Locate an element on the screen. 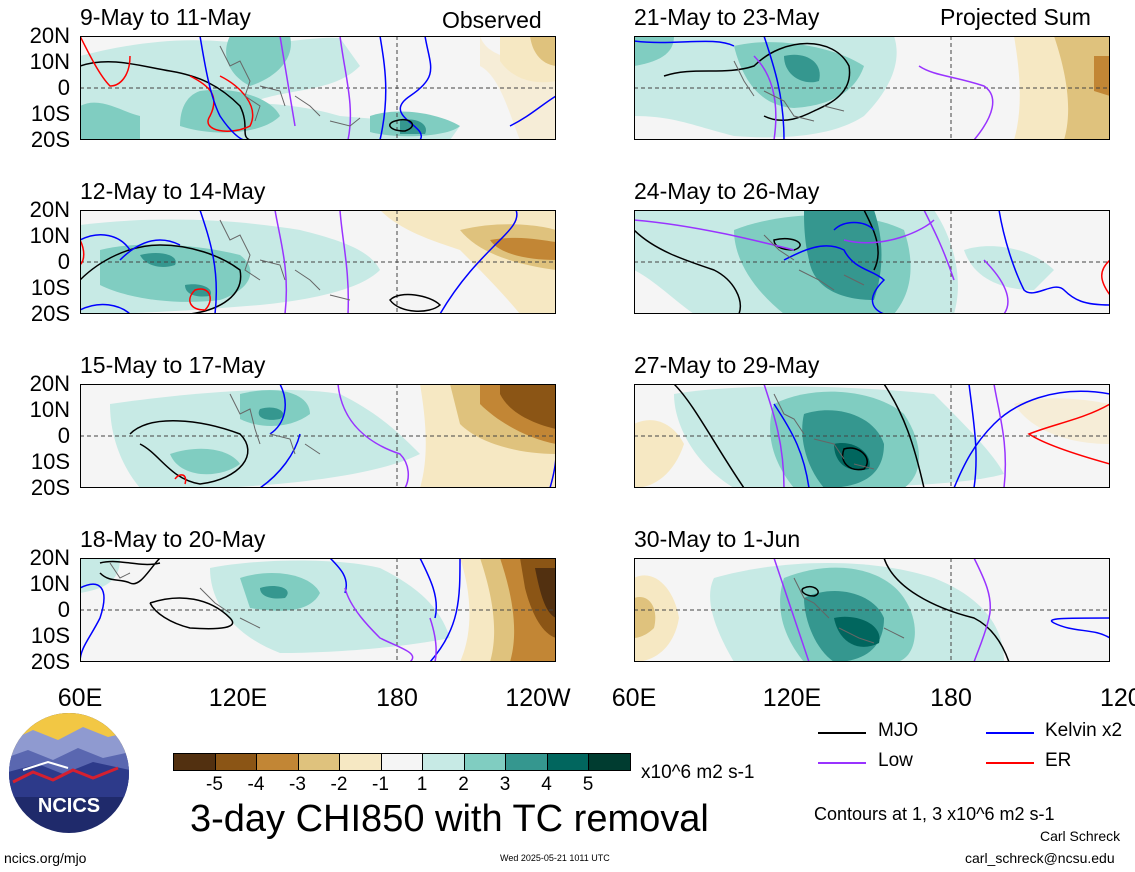 Image resolution: width=1135 pixels, height=872 pixels. panel-title: 9-May to 11-May is located at coordinates (165, 17).